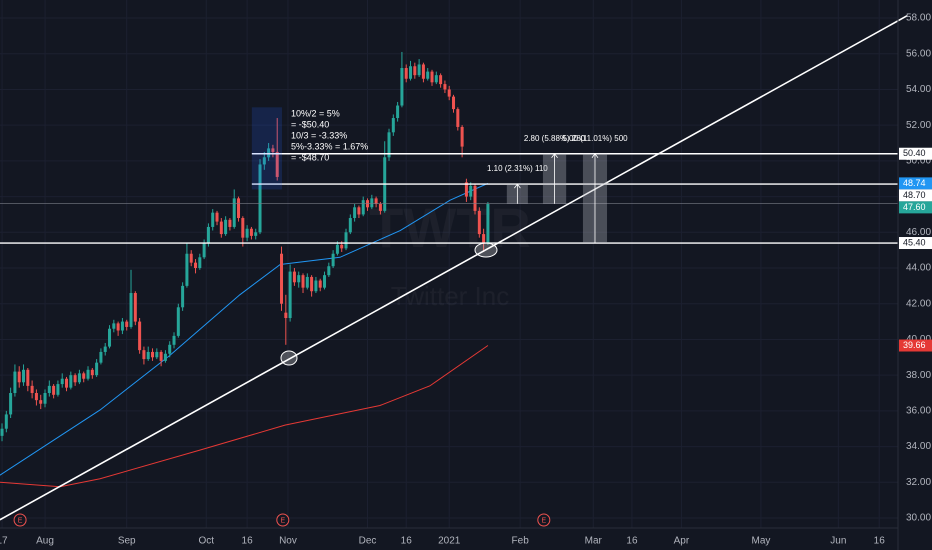 This screenshot has width=932, height=550. Describe the element at coordinates (918, 411) in the screenshot. I see `y-tick-label: 36.00` at that location.